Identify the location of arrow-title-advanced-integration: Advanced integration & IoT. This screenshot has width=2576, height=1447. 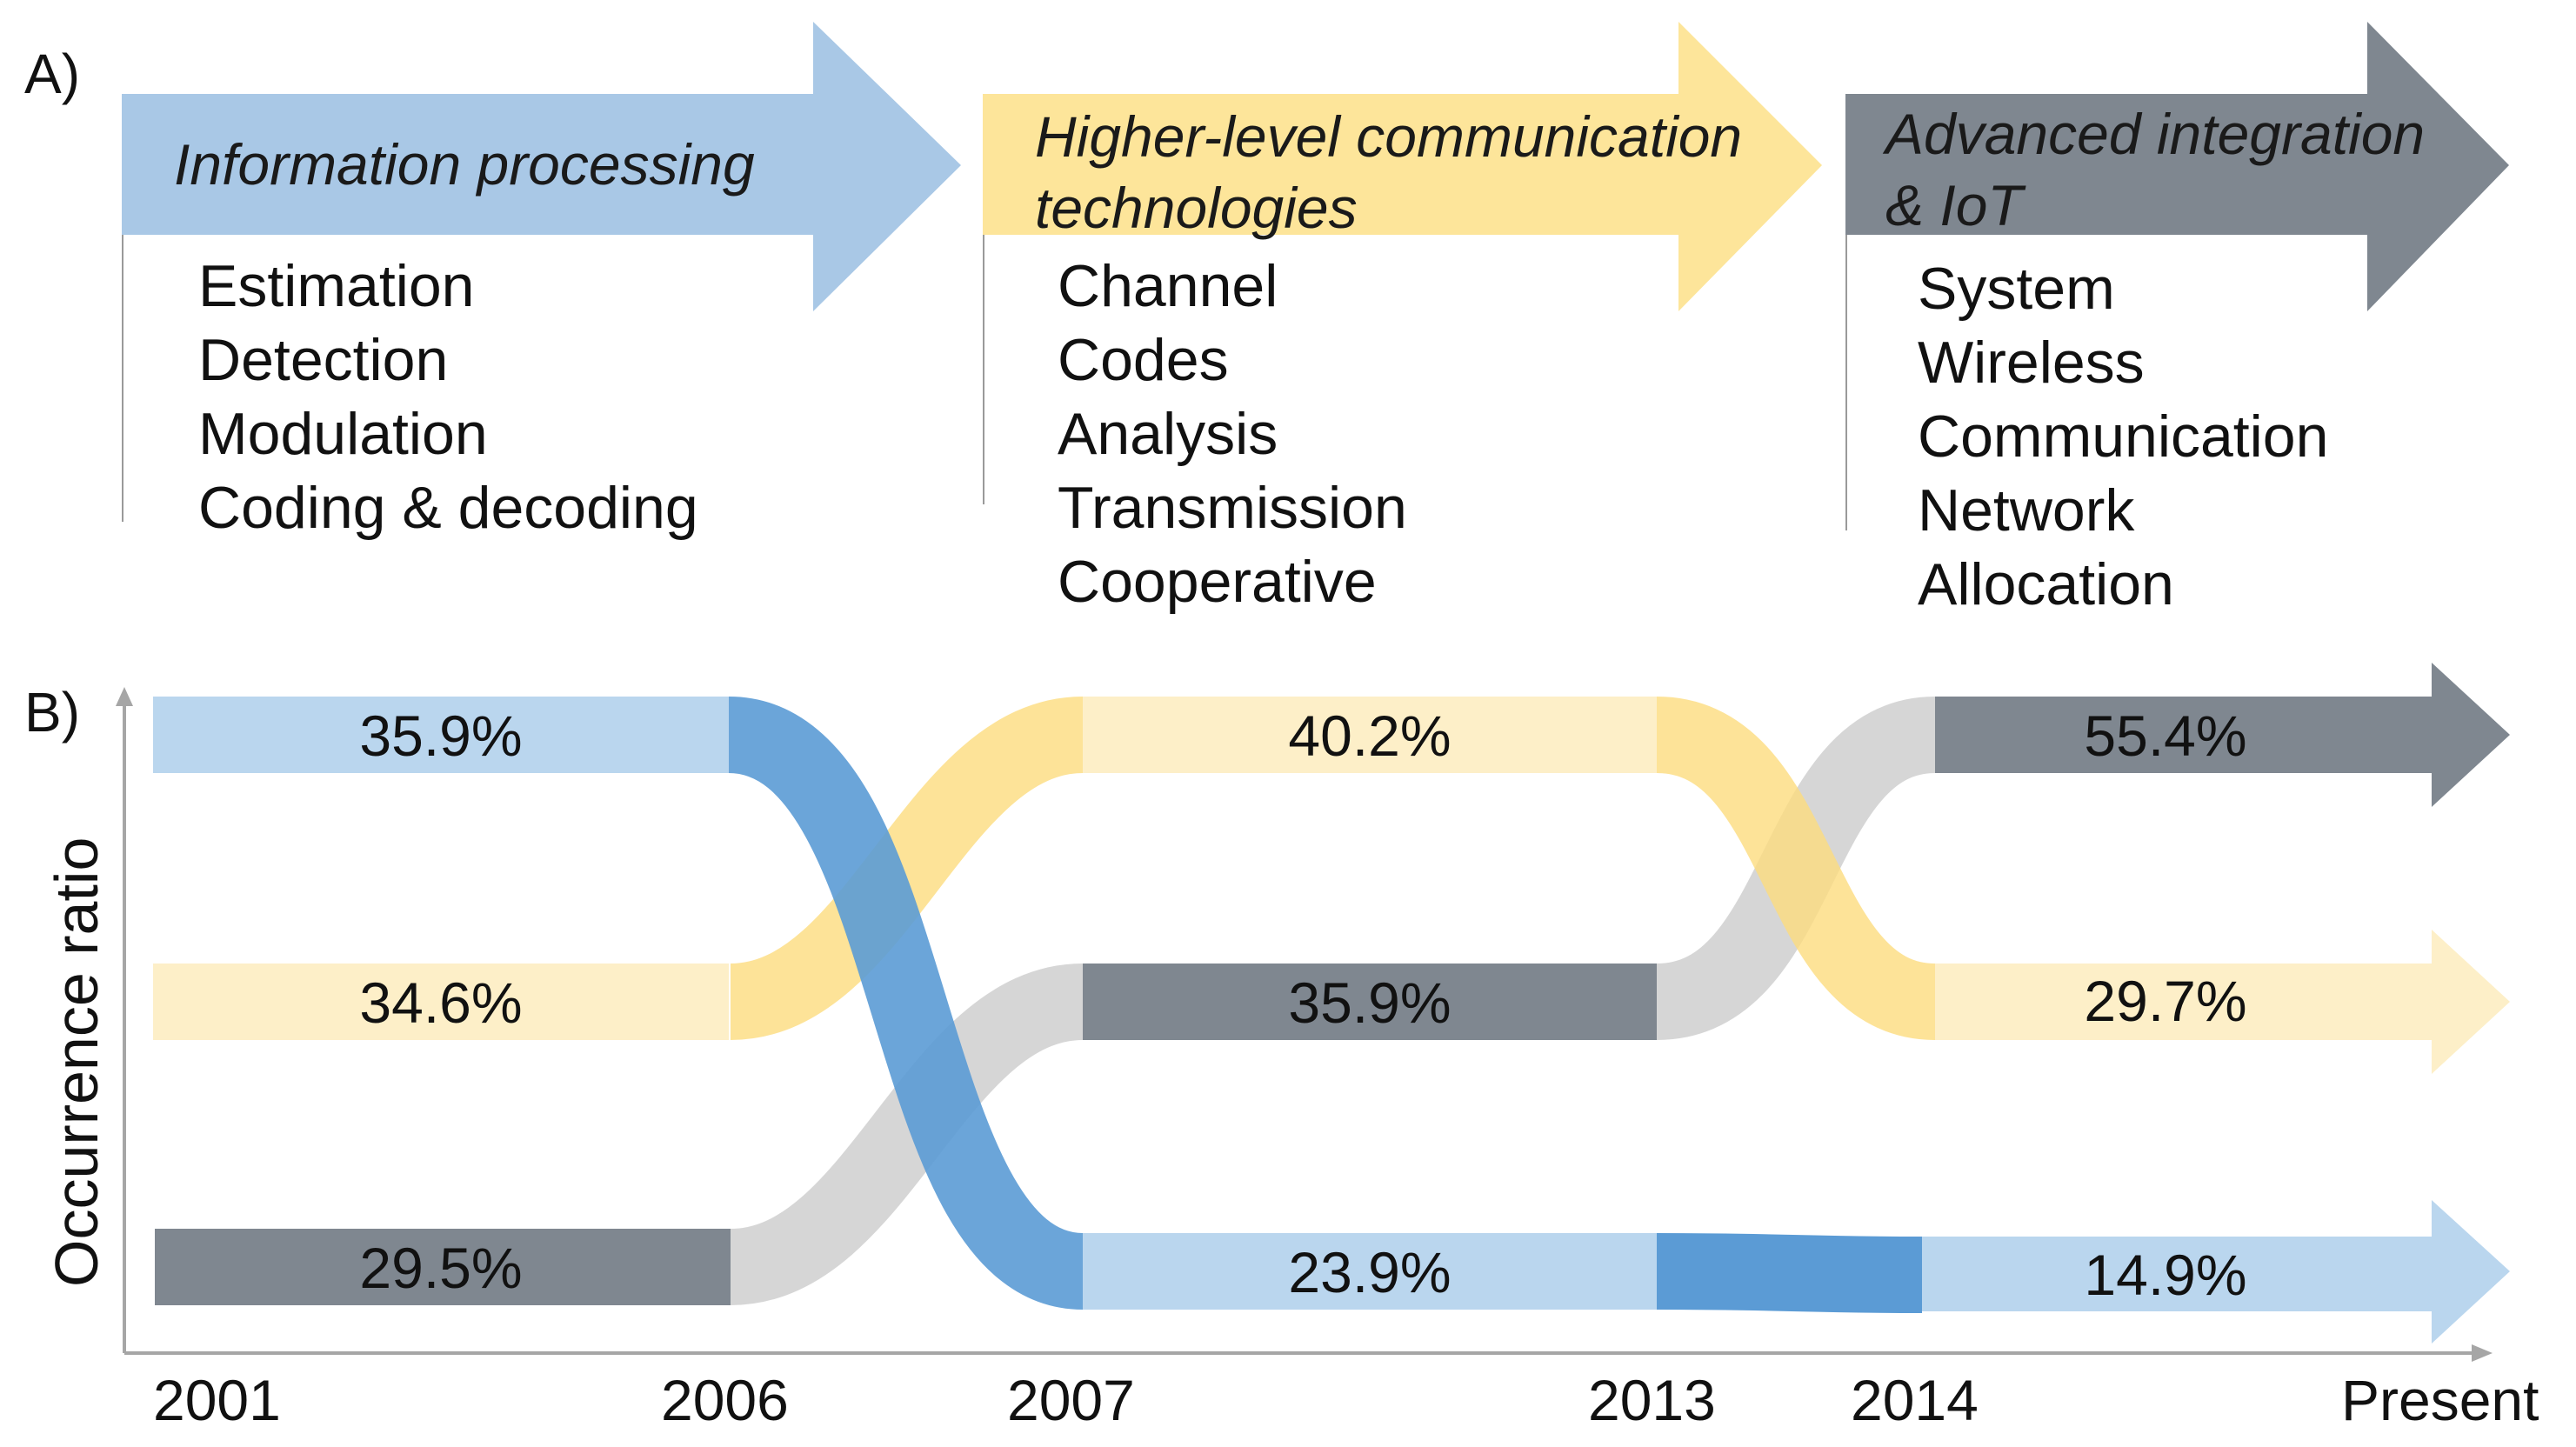
(2155, 169).